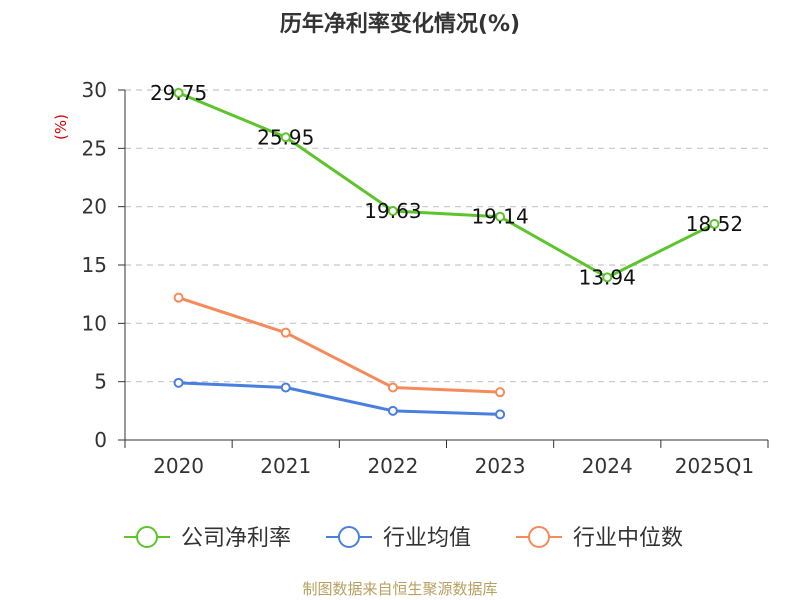 The height and width of the screenshot is (600, 800). Describe the element at coordinates (94, 265) in the screenshot. I see `y-tick-label: 15` at that location.